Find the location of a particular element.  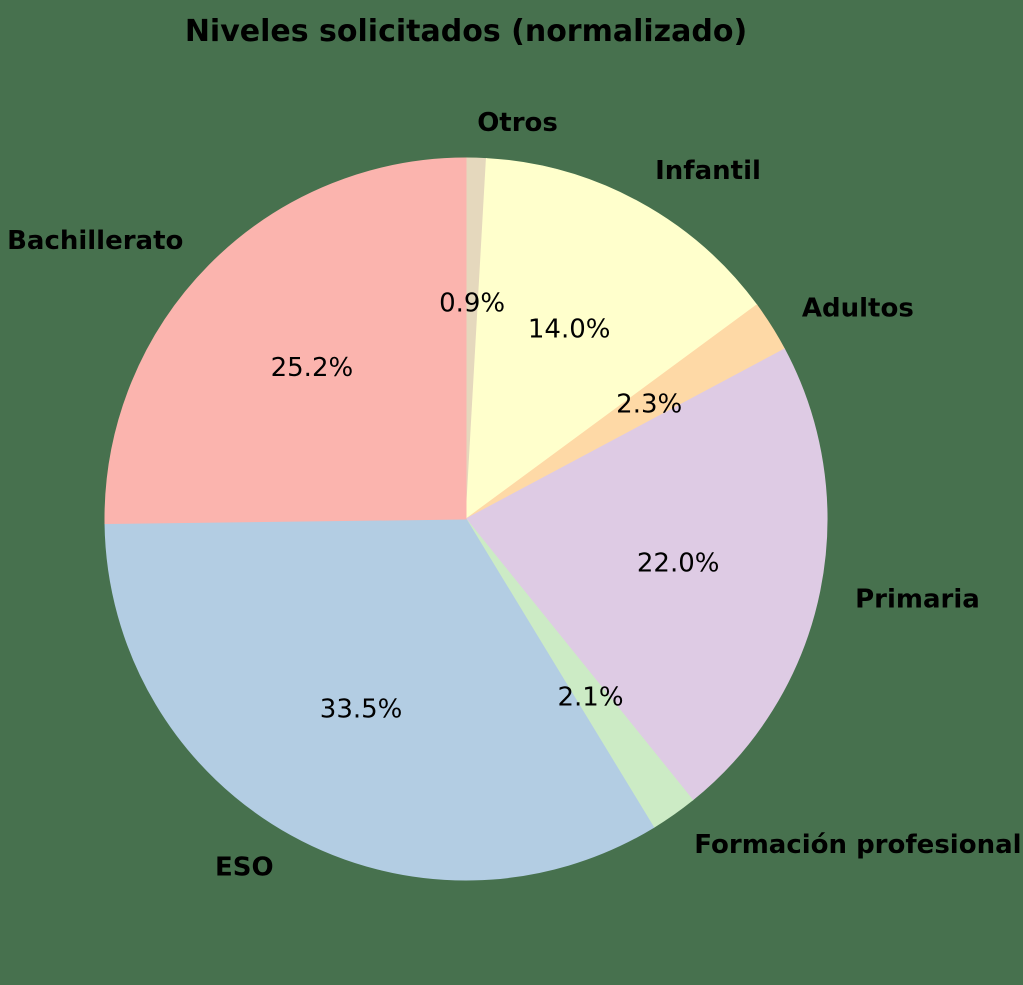

pie-pct-label-otros: 0.9% is located at coordinates (472, 304).